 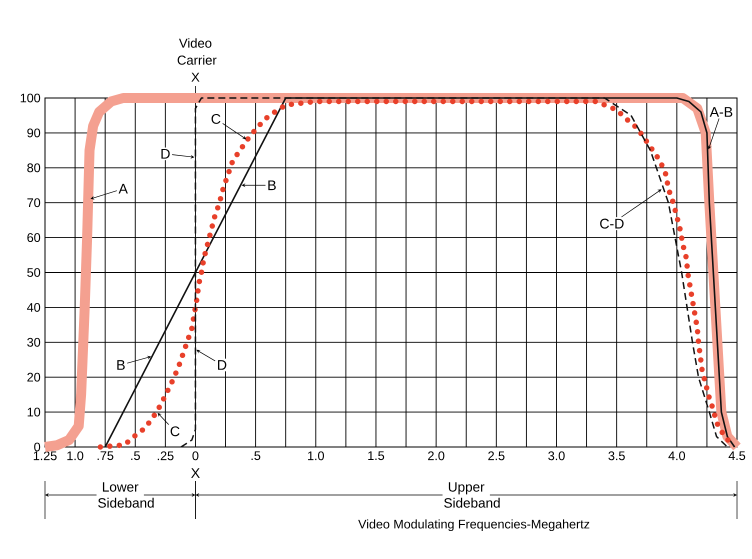 I want to click on x-tick-label: 1.25, so click(x=45, y=455).